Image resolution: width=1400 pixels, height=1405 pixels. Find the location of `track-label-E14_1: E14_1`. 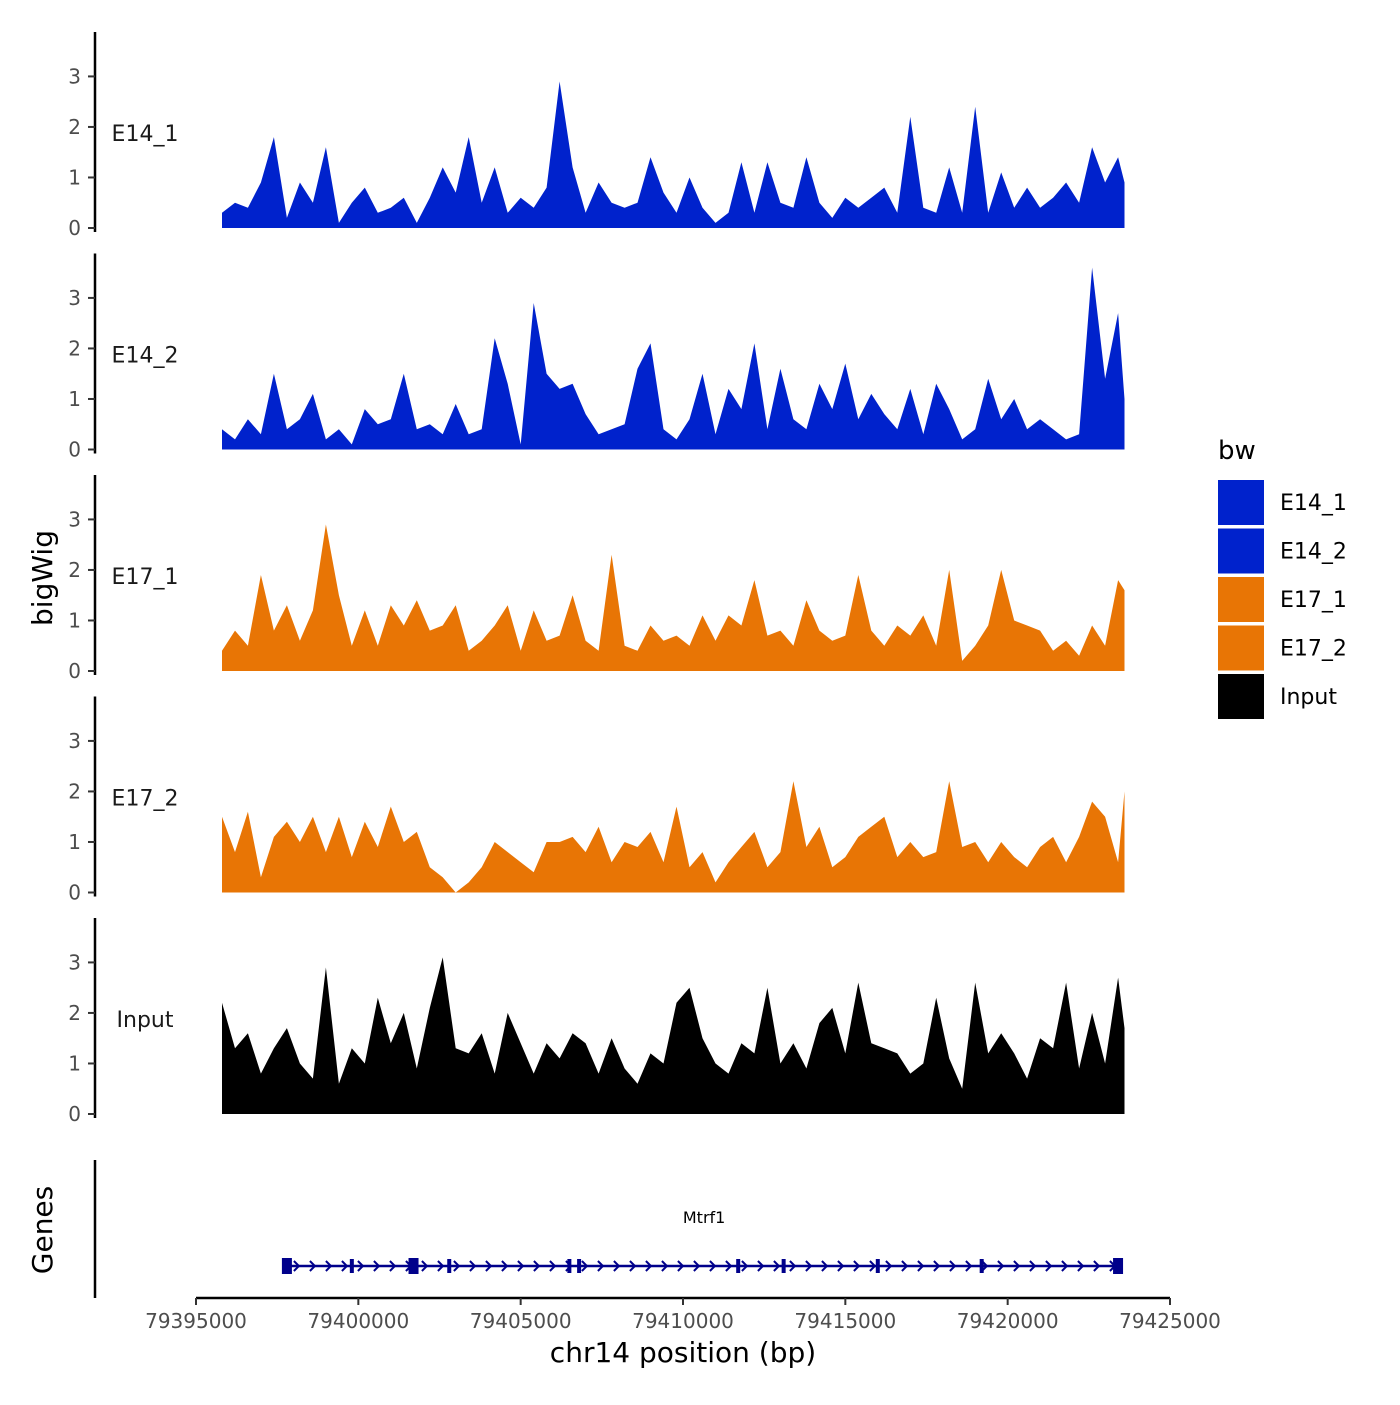

track-label-E14_1: E14_1 is located at coordinates (145, 134).